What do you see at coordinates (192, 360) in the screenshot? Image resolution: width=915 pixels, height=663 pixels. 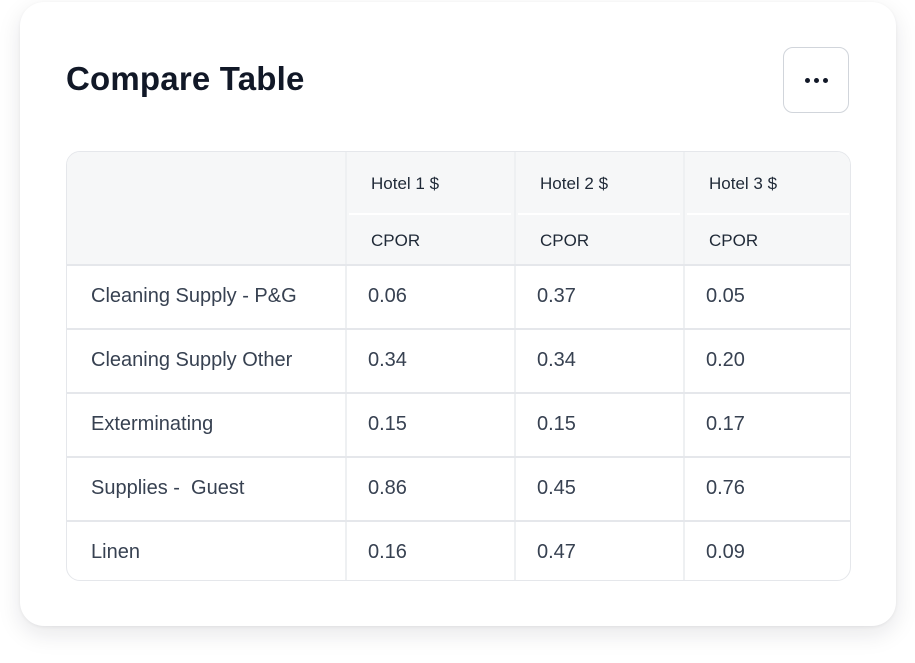 I see `row-label-cleaning-supply-other: Cleaning Supply Other` at bounding box center [192, 360].